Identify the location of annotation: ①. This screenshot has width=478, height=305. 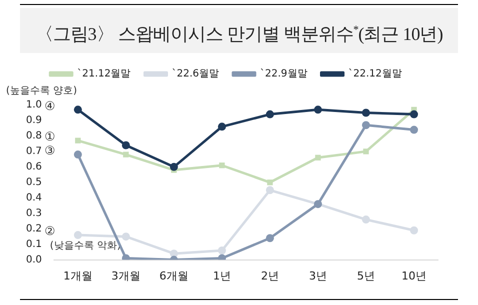
(50, 137).